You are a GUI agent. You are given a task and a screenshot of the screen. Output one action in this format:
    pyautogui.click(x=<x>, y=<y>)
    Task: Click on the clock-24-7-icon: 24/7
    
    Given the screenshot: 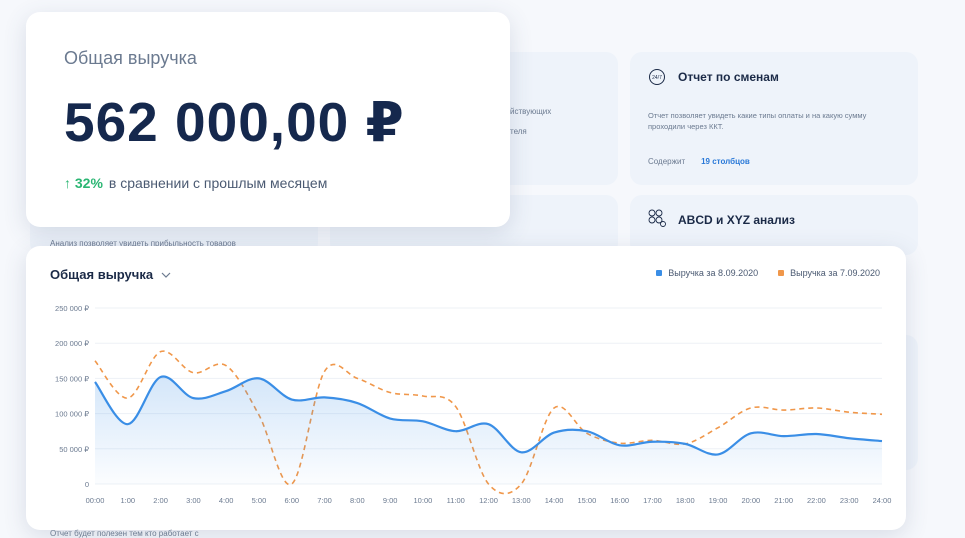 What is the action you would take?
    pyautogui.click(x=657, y=77)
    